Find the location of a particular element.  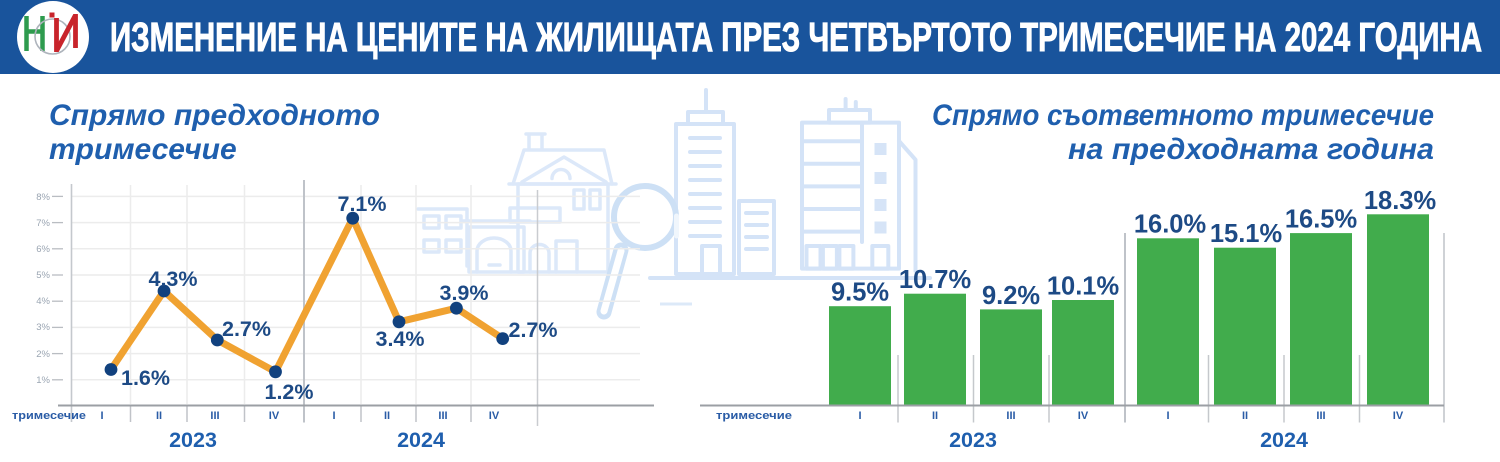

svg-text: 18.3% is located at coordinates (1400, 201).